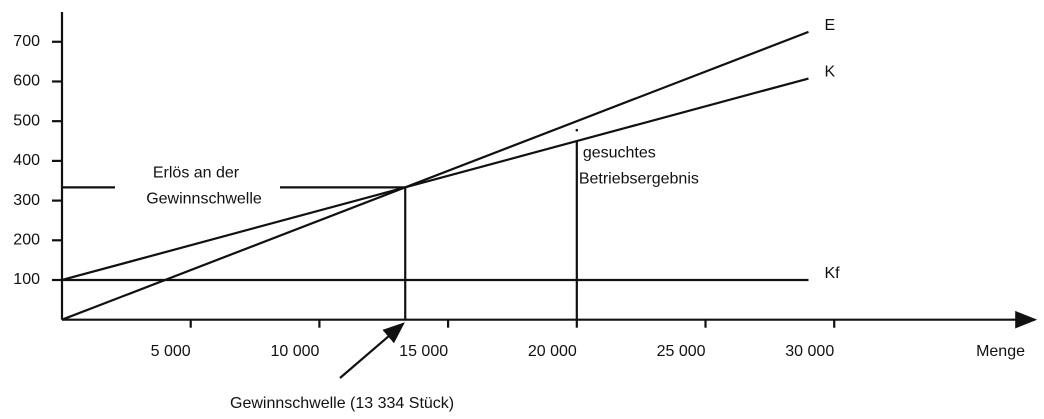 This screenshot has width=1044, height=419. What do you see at coordinates (829, 25) in the screenshot?
I see `series-label: E` at bounding box center [829, 25].